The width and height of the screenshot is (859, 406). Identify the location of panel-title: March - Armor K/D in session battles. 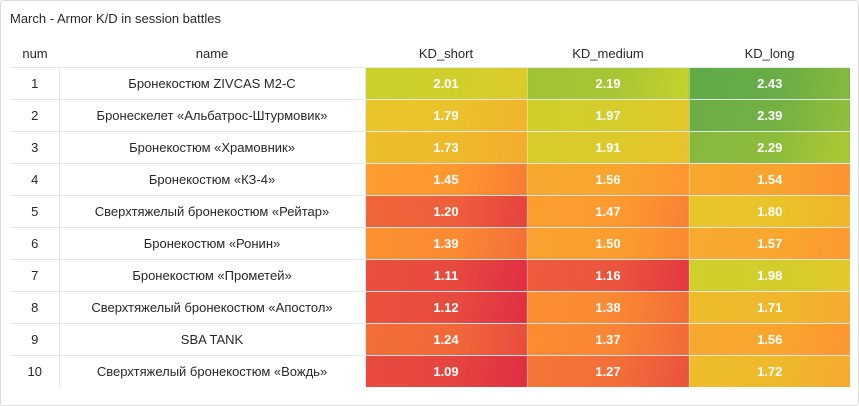
(115, 18).